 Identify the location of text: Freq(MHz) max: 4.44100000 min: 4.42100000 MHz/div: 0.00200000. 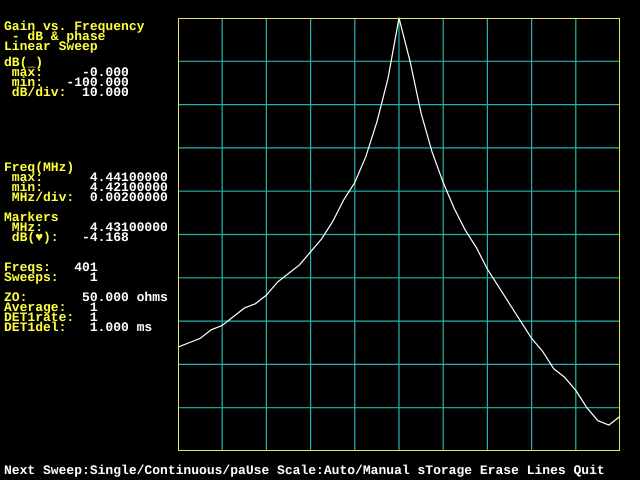
(86, 182).